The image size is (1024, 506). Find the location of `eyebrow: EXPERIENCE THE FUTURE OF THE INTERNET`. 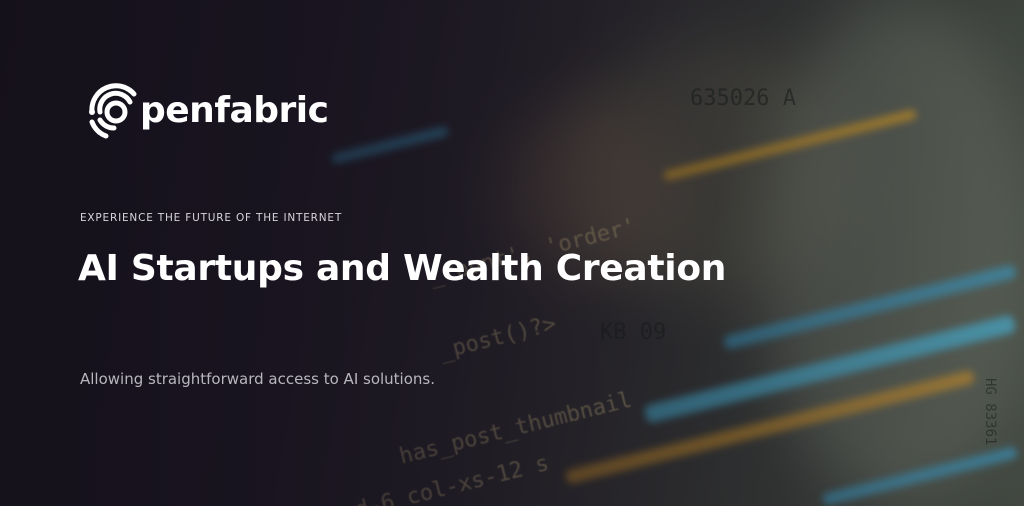

eyebrow: EXPERIENCE THE FUTURE OF THE INTERNET is located at coordinates (211, 218).